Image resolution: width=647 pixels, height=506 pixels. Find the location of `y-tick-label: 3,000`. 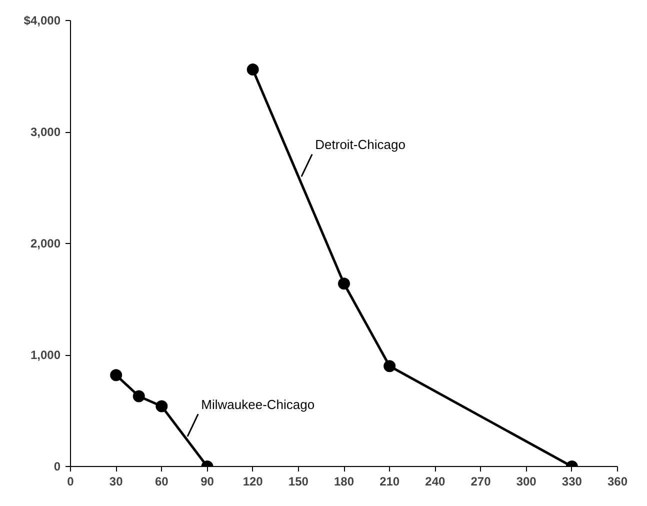

y-tick-label: 3,000 is located at coordinates (45, 132).